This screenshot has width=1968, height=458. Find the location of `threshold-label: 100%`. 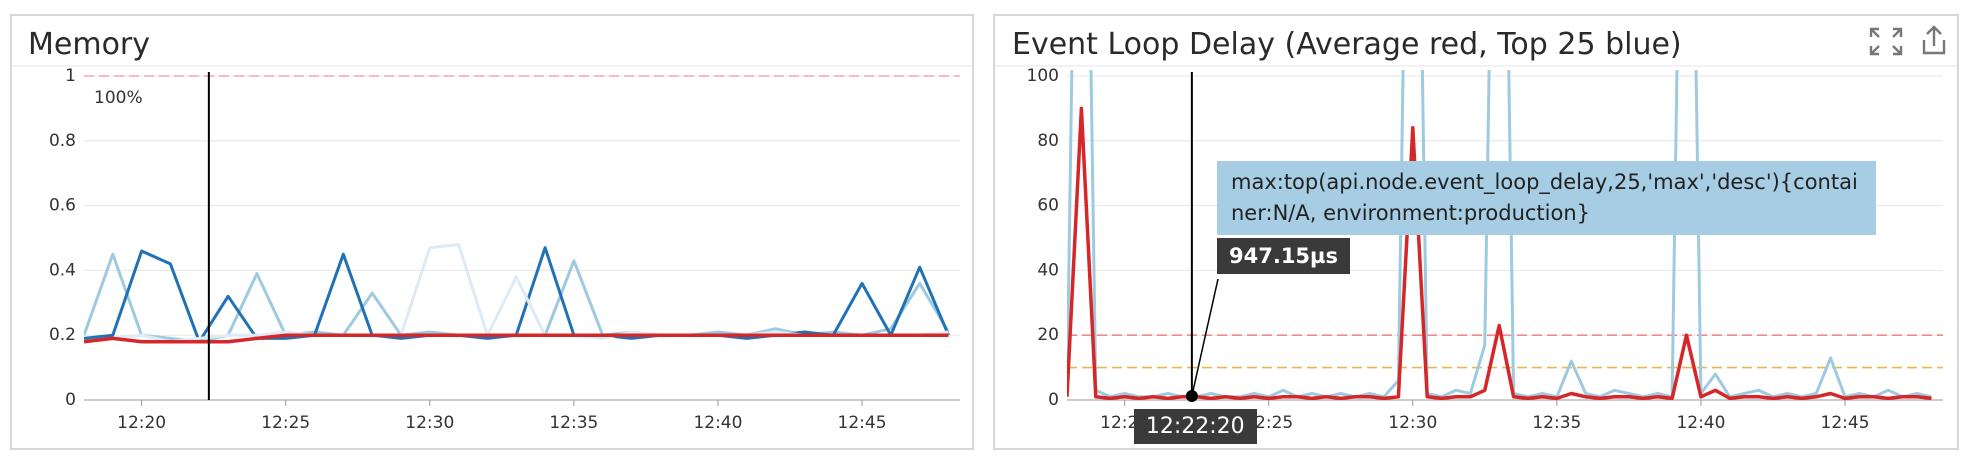

threshold-label: 100% is located at coordinates (118, 98).